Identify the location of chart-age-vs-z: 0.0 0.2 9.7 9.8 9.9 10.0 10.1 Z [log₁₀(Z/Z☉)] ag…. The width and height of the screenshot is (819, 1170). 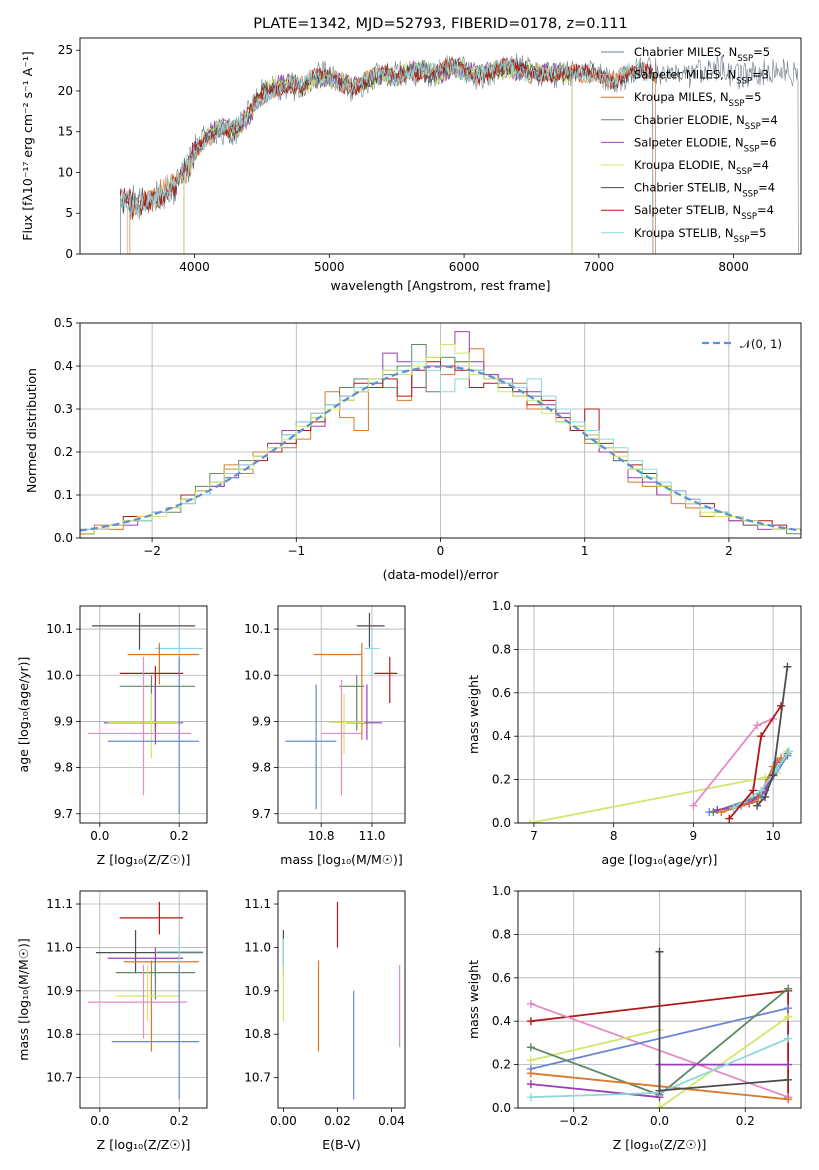
(112, 736).